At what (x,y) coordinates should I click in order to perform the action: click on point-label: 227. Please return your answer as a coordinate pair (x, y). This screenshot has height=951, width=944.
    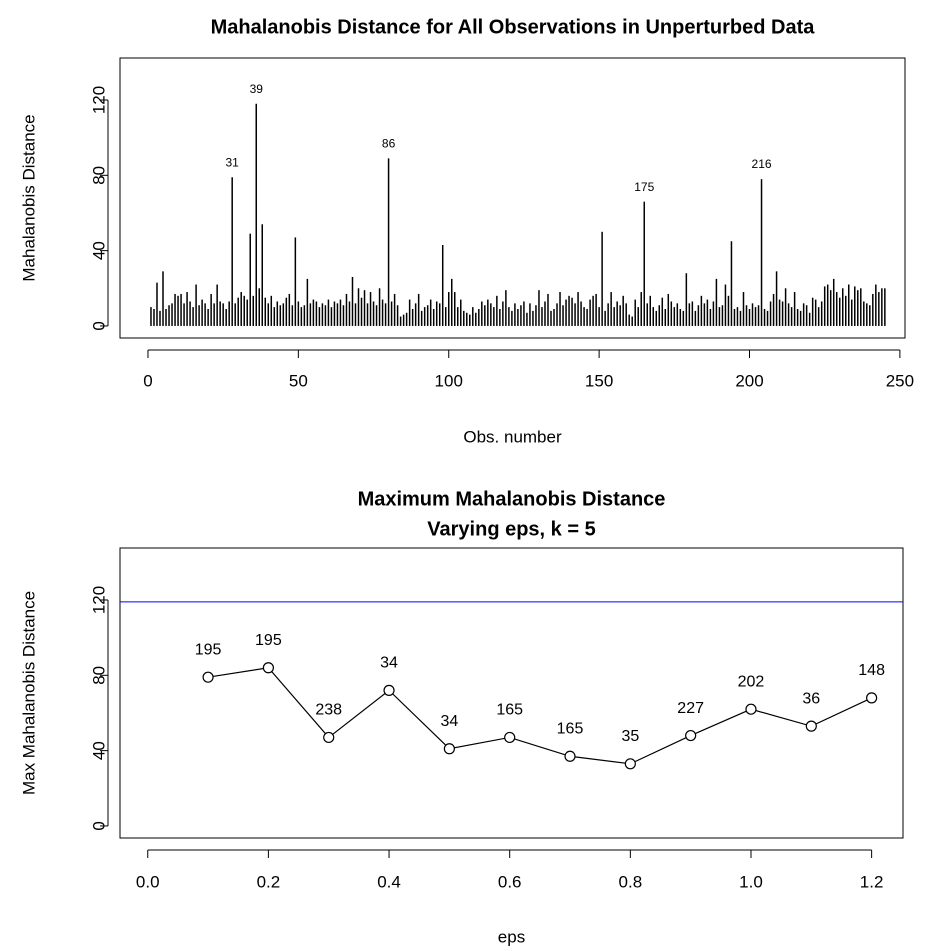
    Looking at the image, I should click on (690, 708).